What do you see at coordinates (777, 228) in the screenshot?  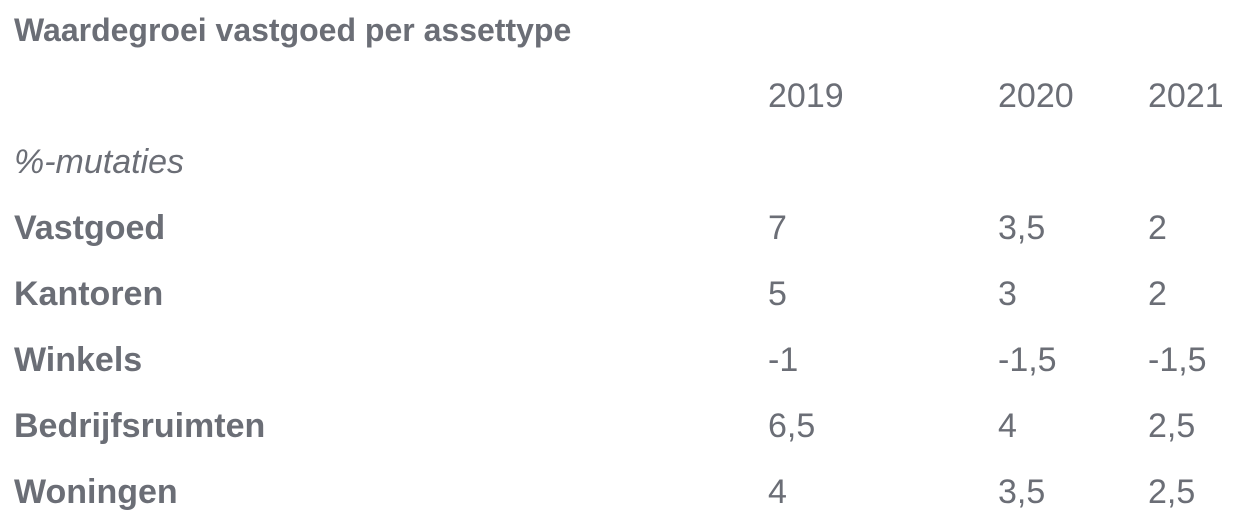 I see `cell-2019: 7` at bounding box center [777, 228].